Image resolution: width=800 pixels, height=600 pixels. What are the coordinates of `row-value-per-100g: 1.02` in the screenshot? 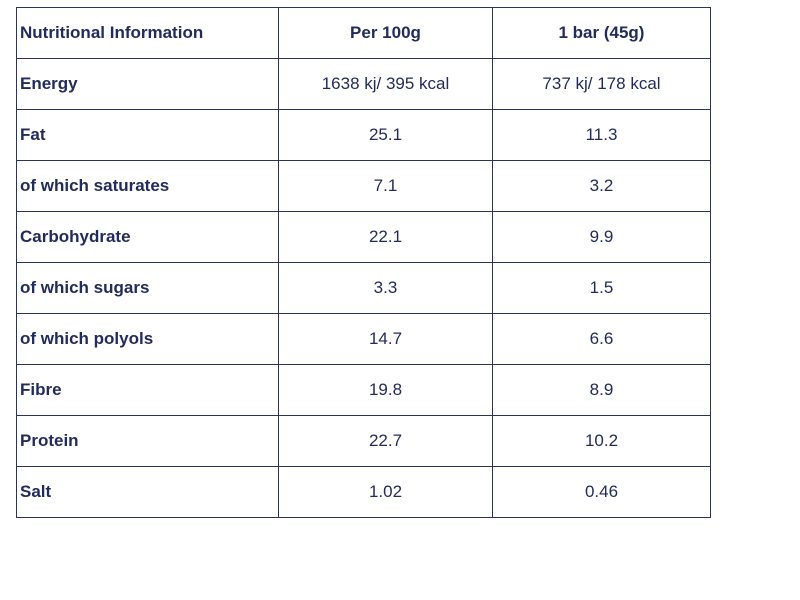 It's located at (385, 492).